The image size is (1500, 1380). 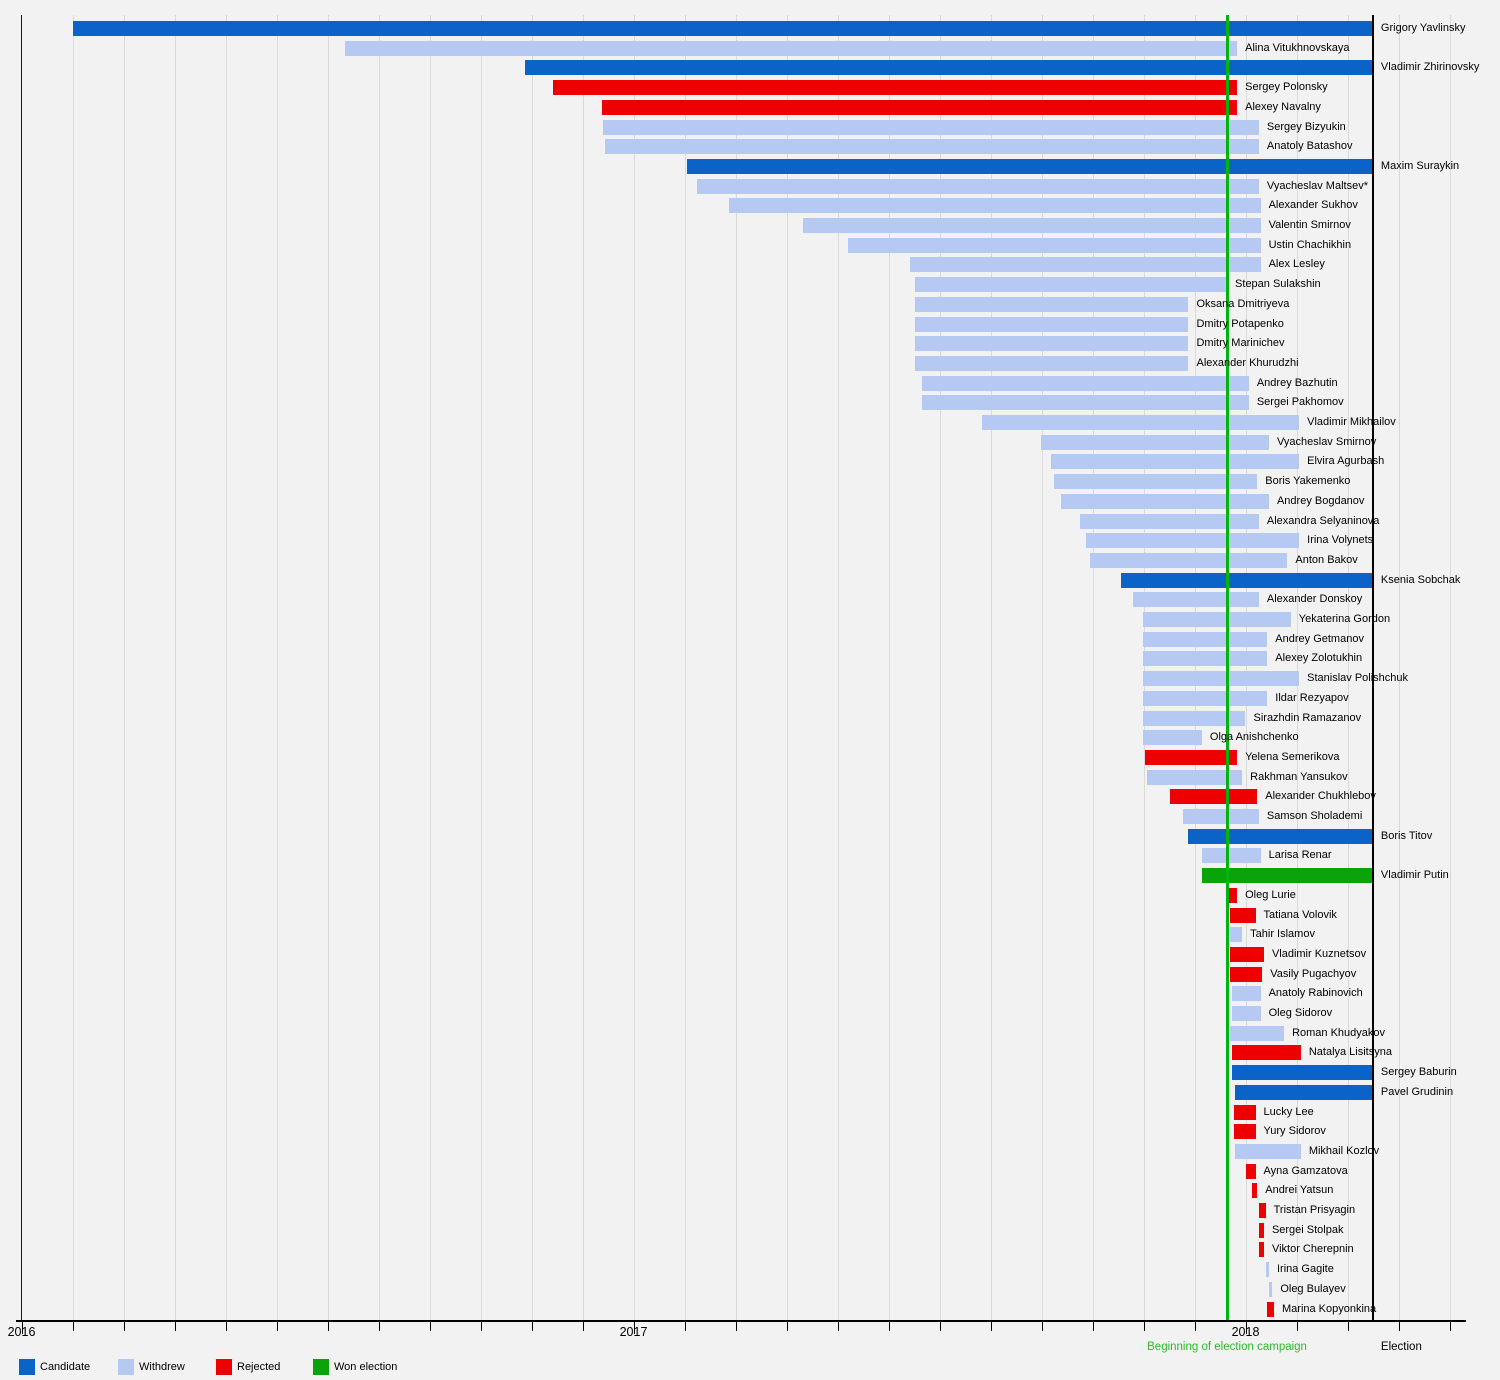 I want to click on bar-label: Stepan Sulakshin, so click(x=1278, y=284).